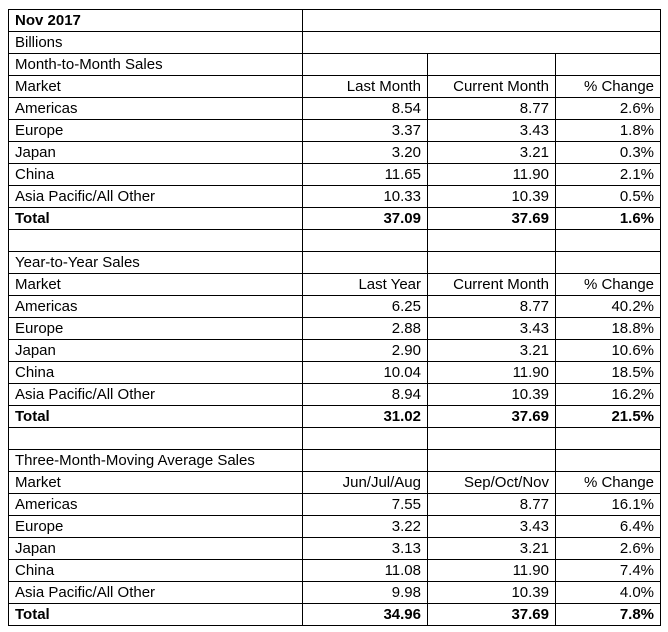 Image resolution: width=668 pixels, height=632 pixels. I want to click on value-cell: 7.55, so click(365, 504).